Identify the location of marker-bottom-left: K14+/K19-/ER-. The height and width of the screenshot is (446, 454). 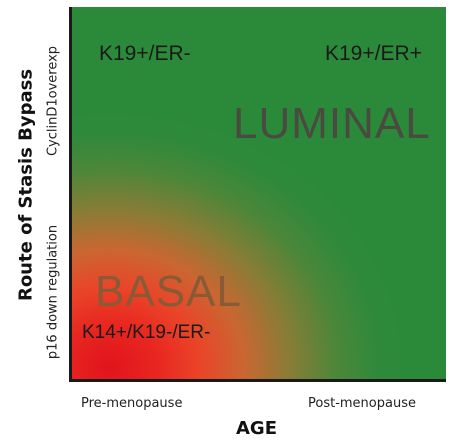
(146, 332).